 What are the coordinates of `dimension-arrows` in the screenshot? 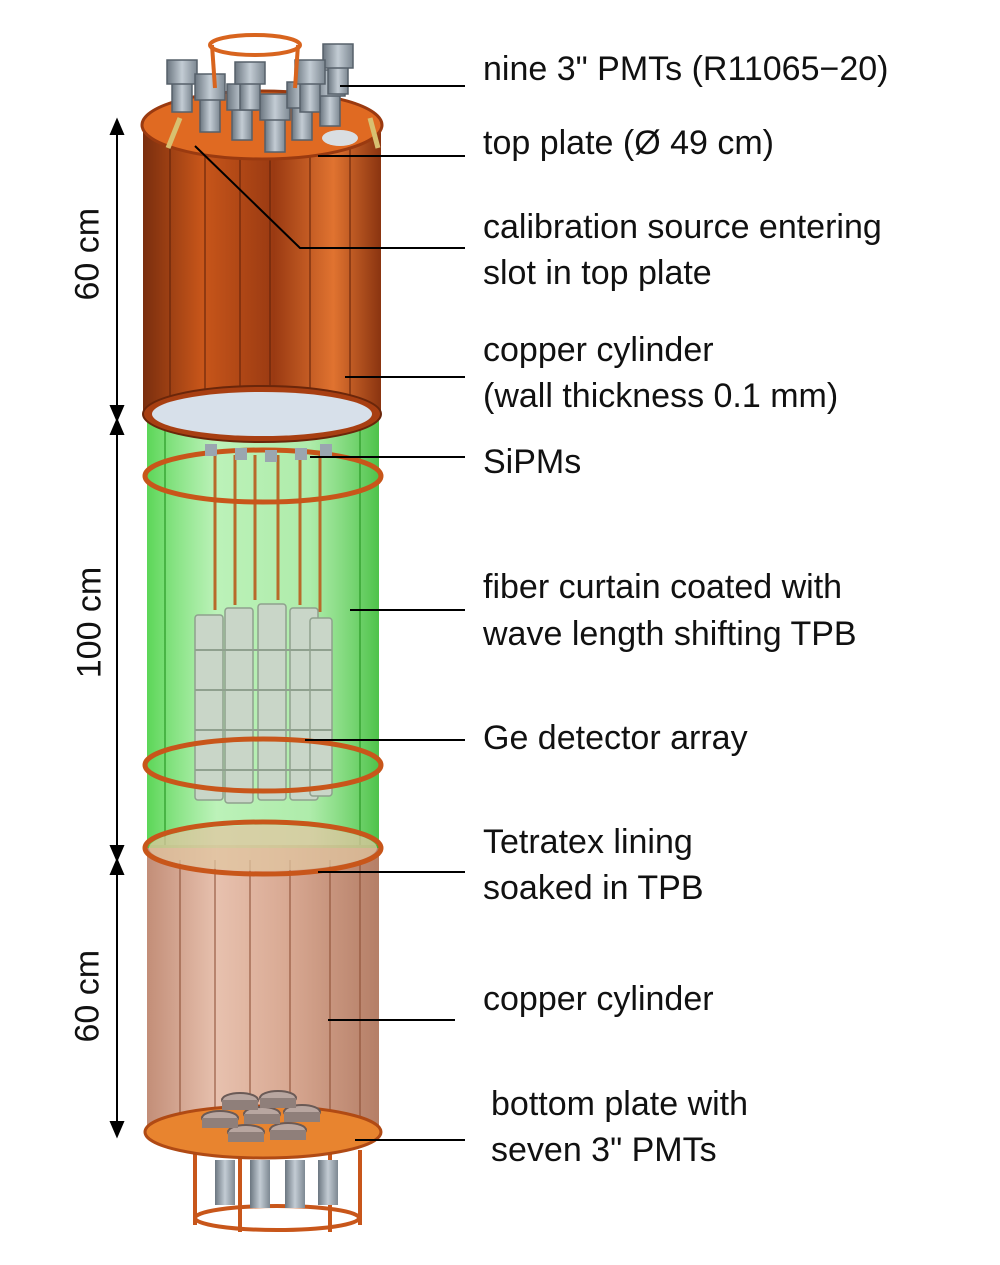 It's located at (117, 628).